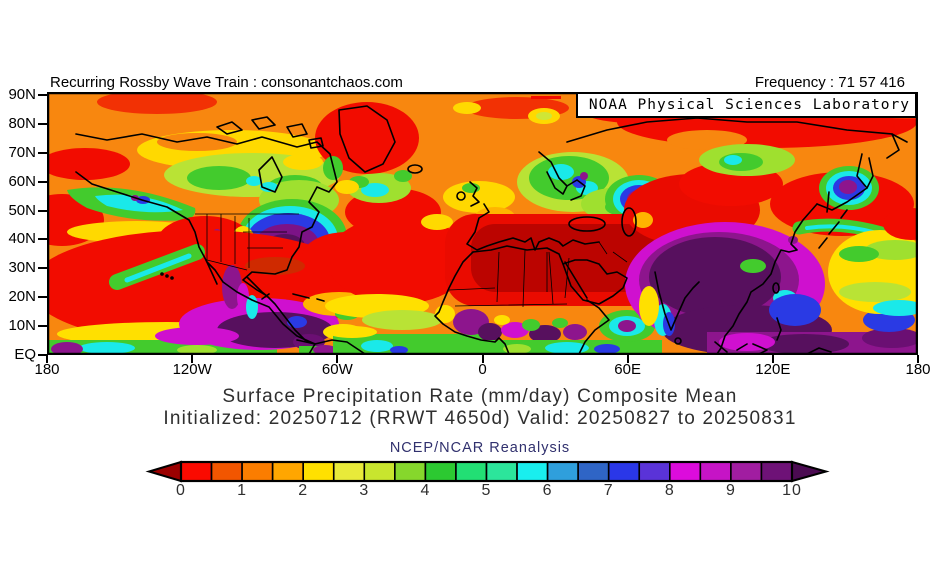 The width and height of the screenshot is (930, 580). I want to click on lat-tick-label: 20N, so click(22, 297).